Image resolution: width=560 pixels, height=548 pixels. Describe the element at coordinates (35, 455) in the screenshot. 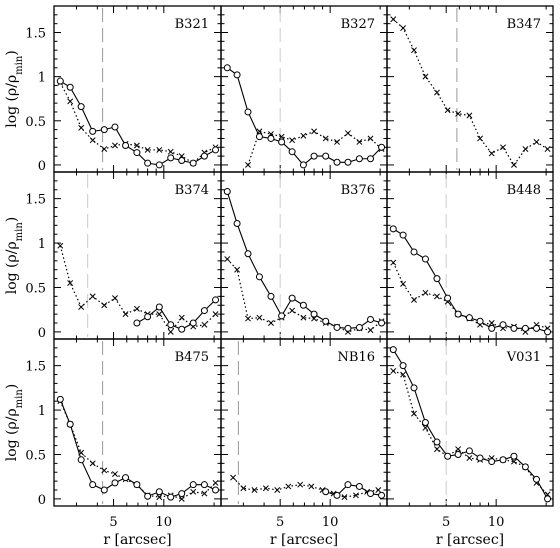

I see `y-tick-label: 0.5` at that location.